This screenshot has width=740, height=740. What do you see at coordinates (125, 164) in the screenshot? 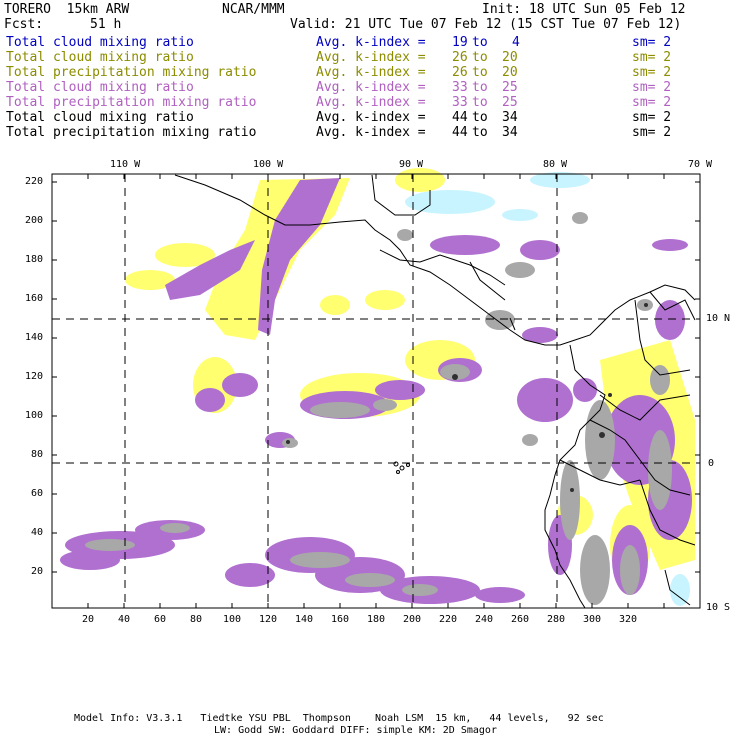
I see `lon-label: 110 W` at bounding box center [125, 164].